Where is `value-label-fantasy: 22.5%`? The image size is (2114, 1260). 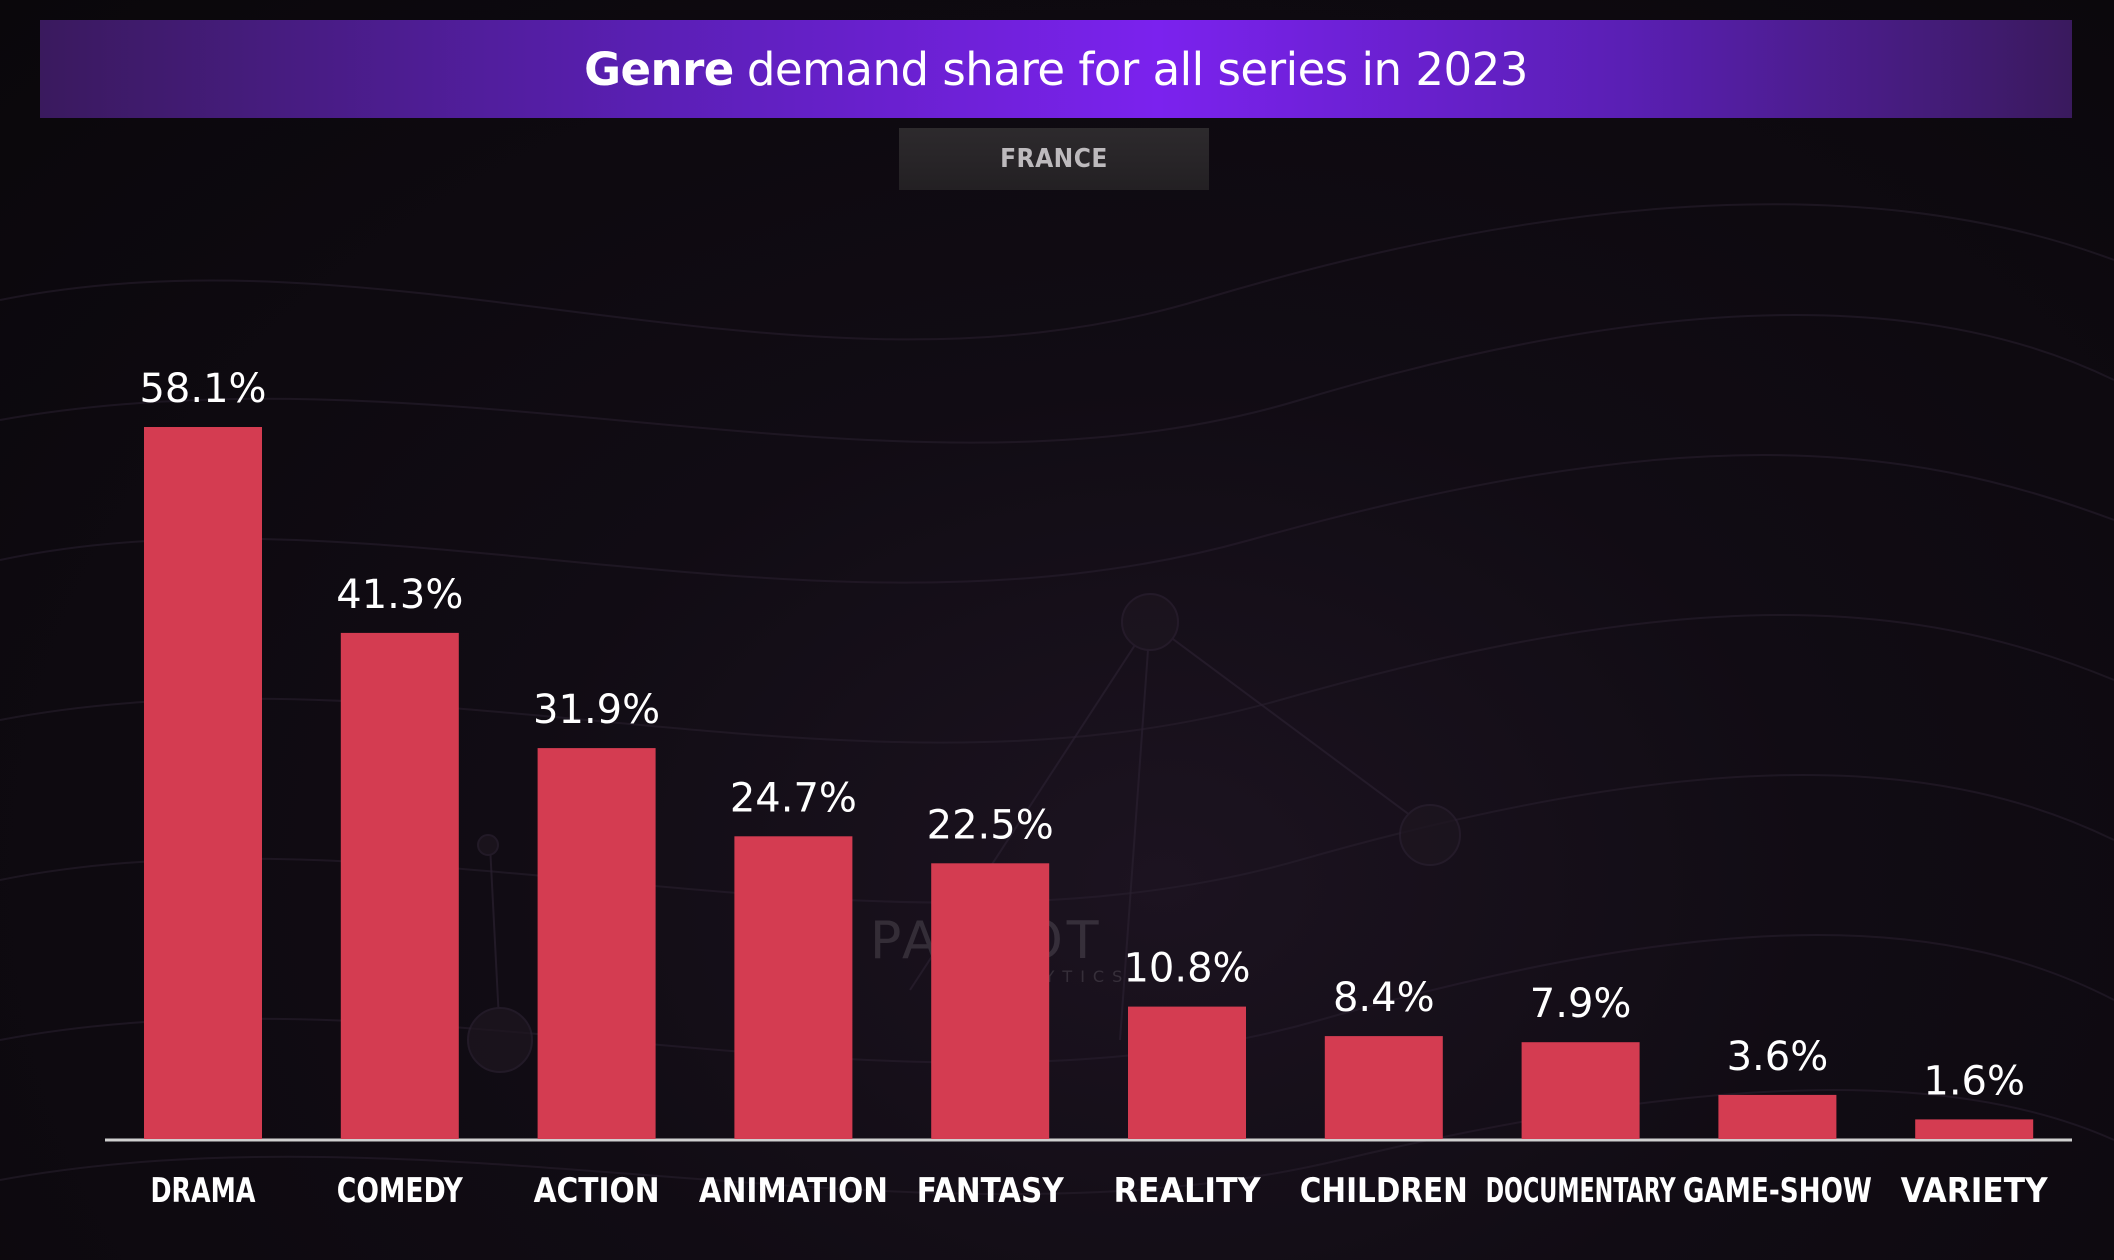 value-label-fantasy: 22.5% is located at coordinates (990, 825).